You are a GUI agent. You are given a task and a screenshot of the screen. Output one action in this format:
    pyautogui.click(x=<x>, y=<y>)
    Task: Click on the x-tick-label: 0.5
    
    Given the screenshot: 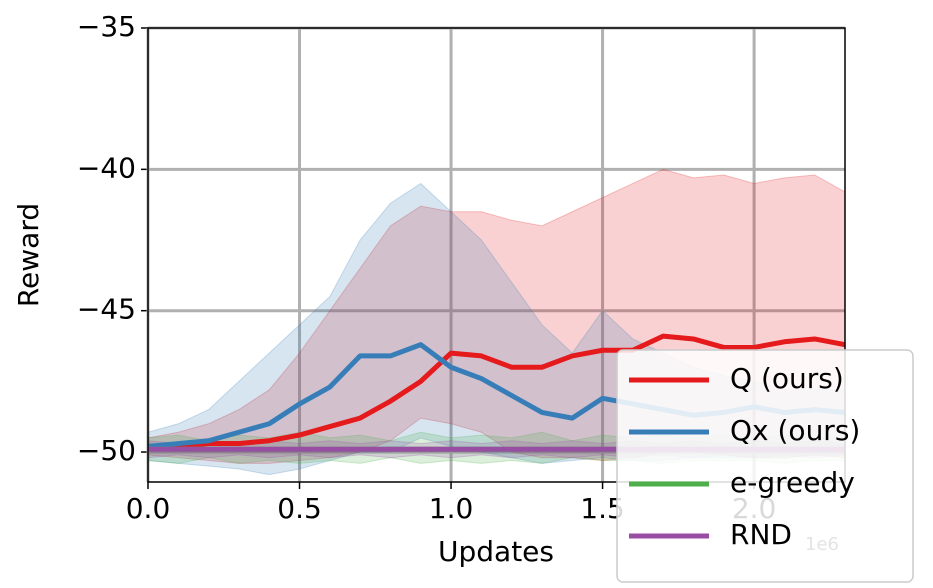 What is the action you would take?
    pyautogui.click(x=299, y=508)
    